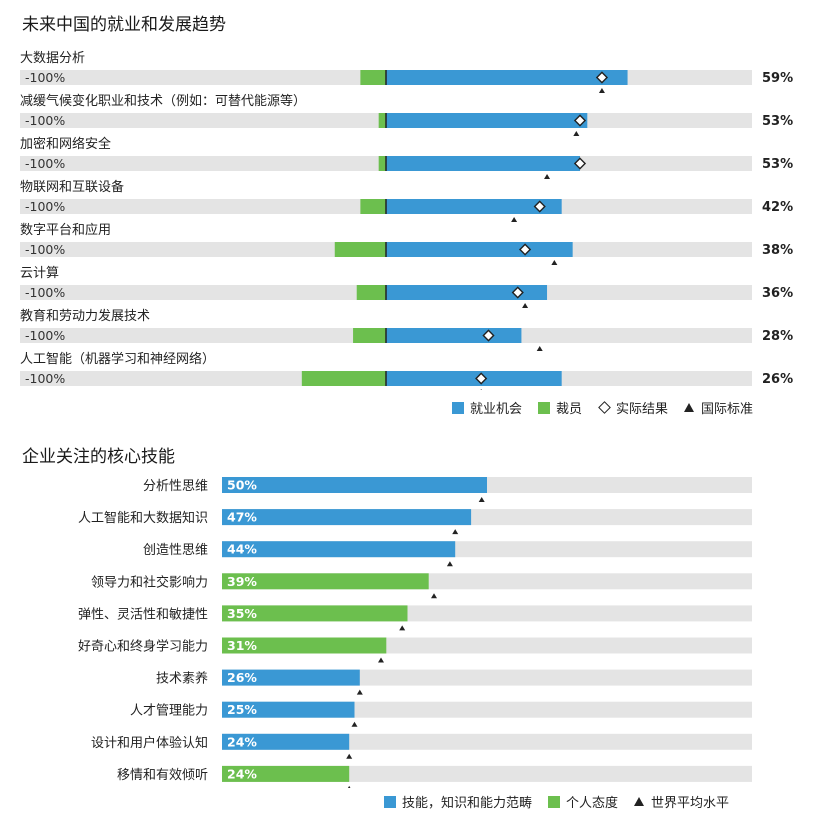 This screenshot has width=814, height=818. Describe the element at coordinates (690, 803) in the screenshot. I see `legend-label-world: 世界平均水平` at that location.